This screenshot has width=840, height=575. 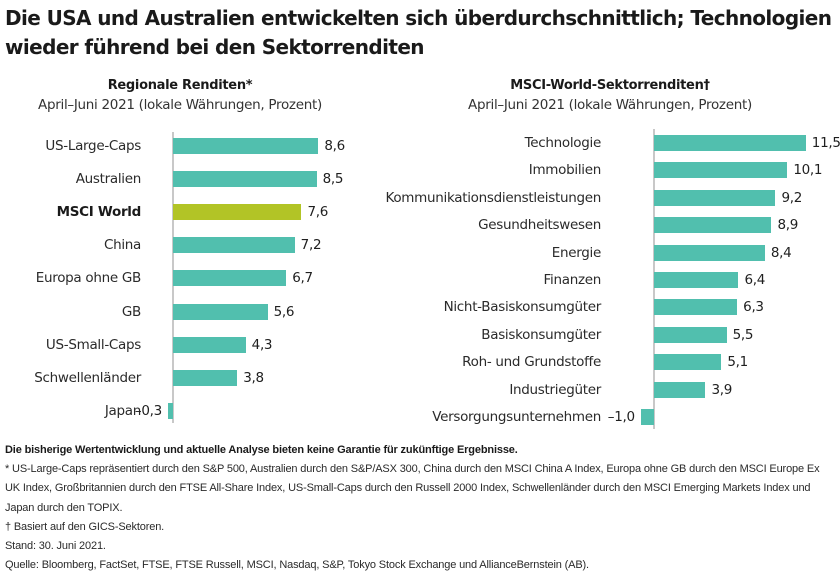 I want to click on bar-row: Schwellenländer 3,8, so click(x=420, y=378).